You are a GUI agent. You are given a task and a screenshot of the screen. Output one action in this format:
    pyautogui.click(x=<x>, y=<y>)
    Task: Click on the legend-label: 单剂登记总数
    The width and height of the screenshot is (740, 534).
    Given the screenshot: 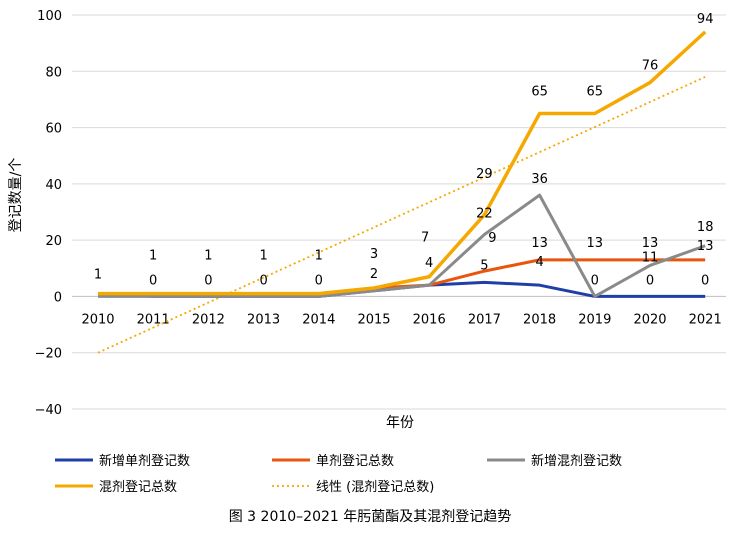 What is the action you would take?
    pyautogui.click(x=355, y=461)
    